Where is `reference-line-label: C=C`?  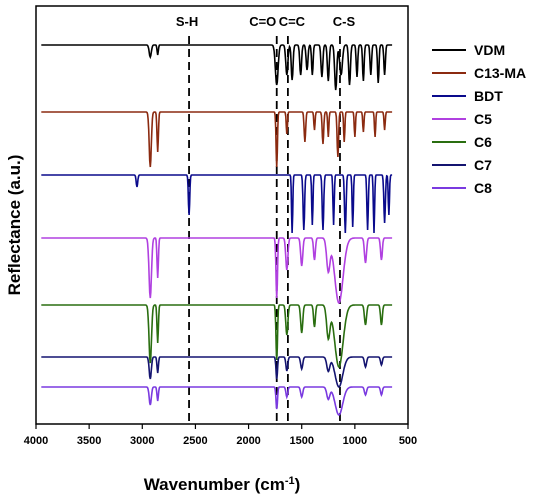
reference-line-label: C=C is located at coordinates (292, 21).